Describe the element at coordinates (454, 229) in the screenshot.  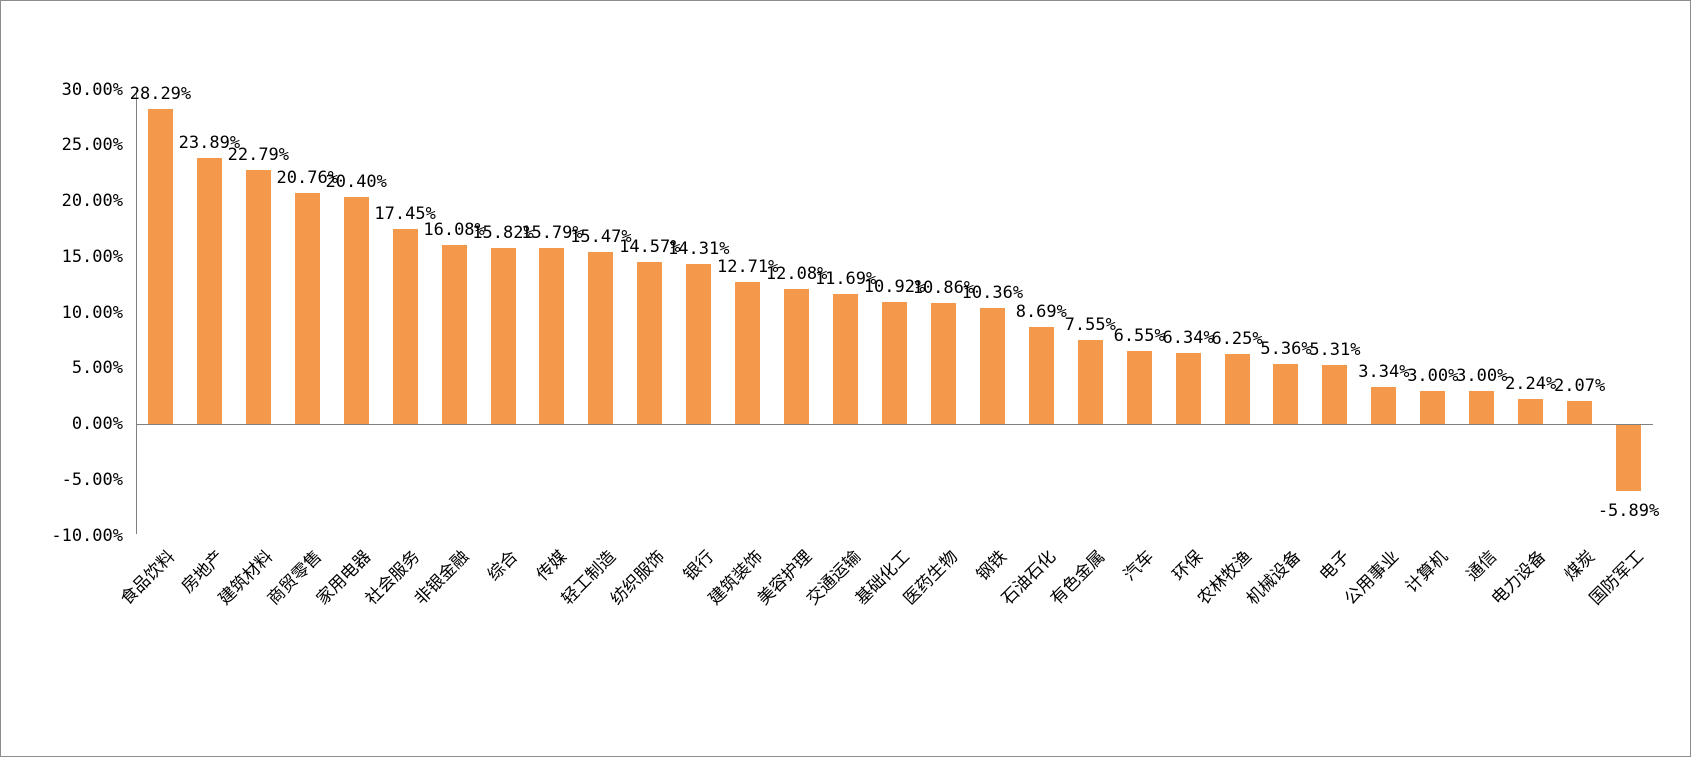
I see `bar-value-label: 16.08%` at that location.